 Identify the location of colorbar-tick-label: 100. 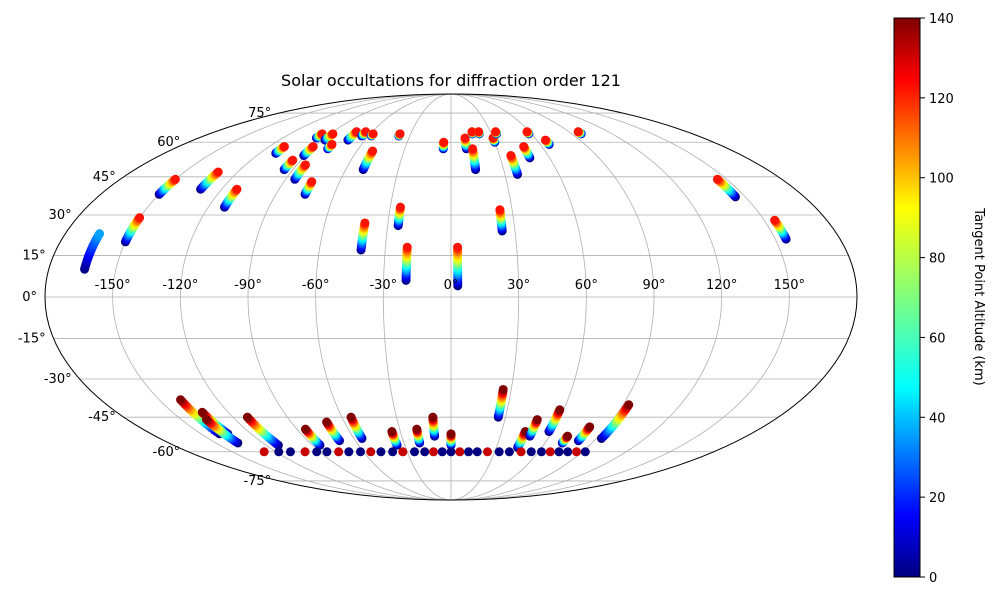
(941, 179).